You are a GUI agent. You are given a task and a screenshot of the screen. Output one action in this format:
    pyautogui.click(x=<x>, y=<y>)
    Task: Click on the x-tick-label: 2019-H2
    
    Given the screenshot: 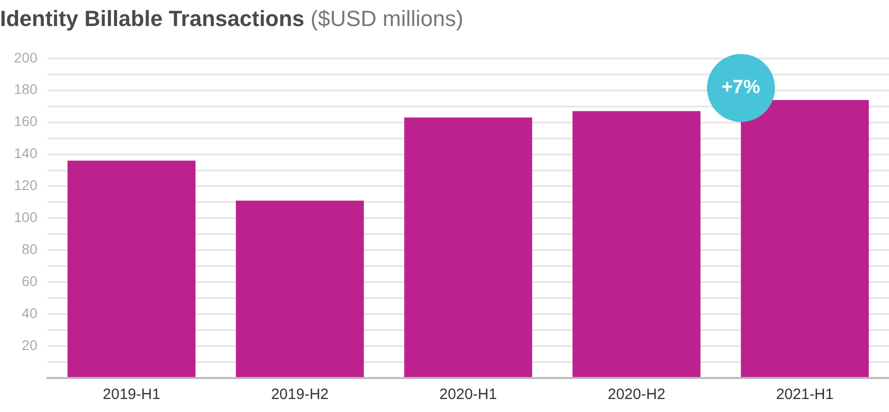 What is the action you would take?
    pyautogui.click(x=300, y=395)
    